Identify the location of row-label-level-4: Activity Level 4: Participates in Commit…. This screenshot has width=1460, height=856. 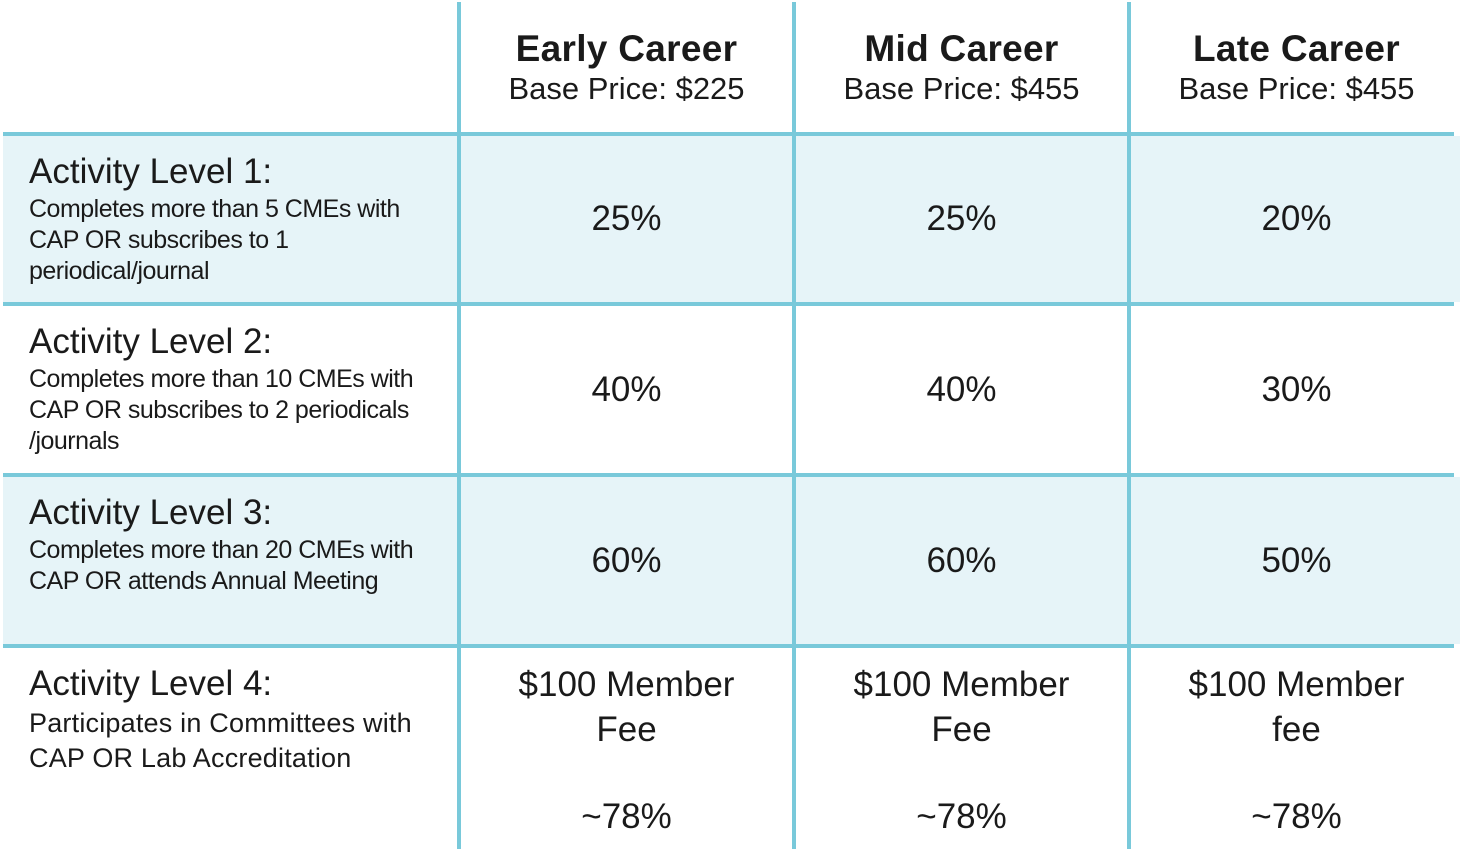
(230, 752).